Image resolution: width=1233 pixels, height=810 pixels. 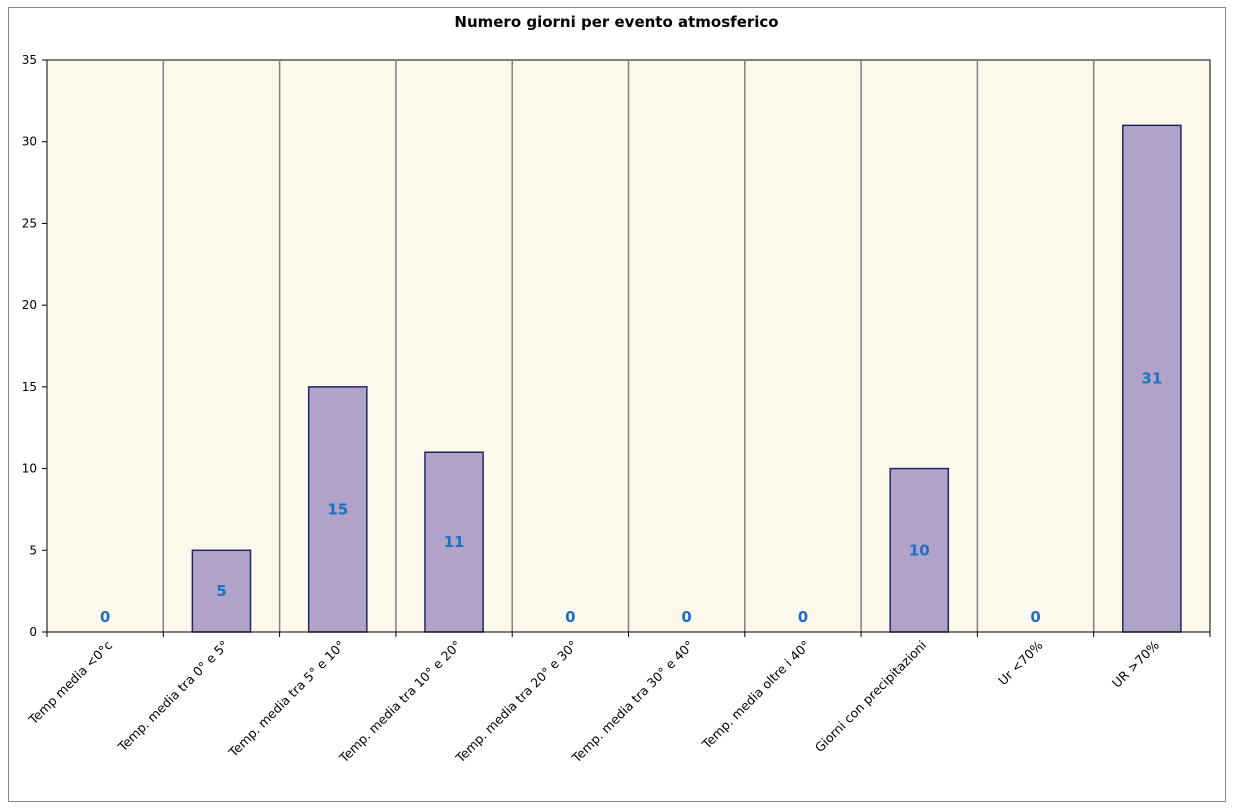 I want to click on data-label: 10, so click(x=919, y=550).